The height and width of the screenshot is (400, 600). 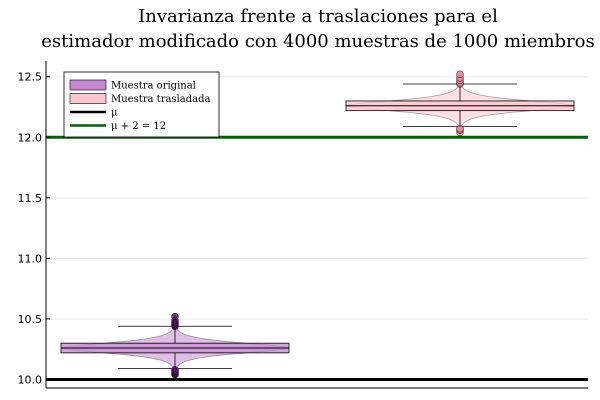 I want to click on y-tick-label-1: 10.5, so click(x=30, y=319).